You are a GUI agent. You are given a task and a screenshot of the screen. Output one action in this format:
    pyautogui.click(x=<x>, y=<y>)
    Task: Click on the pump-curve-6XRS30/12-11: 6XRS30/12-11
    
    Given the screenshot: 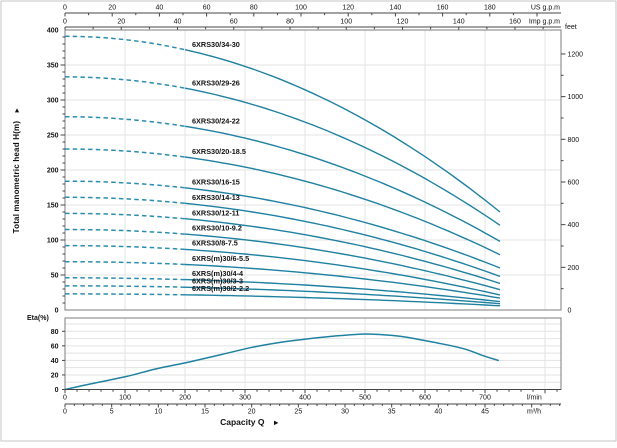 What is the action you would take?
    pyautogui.click(x=283, y=246)
    